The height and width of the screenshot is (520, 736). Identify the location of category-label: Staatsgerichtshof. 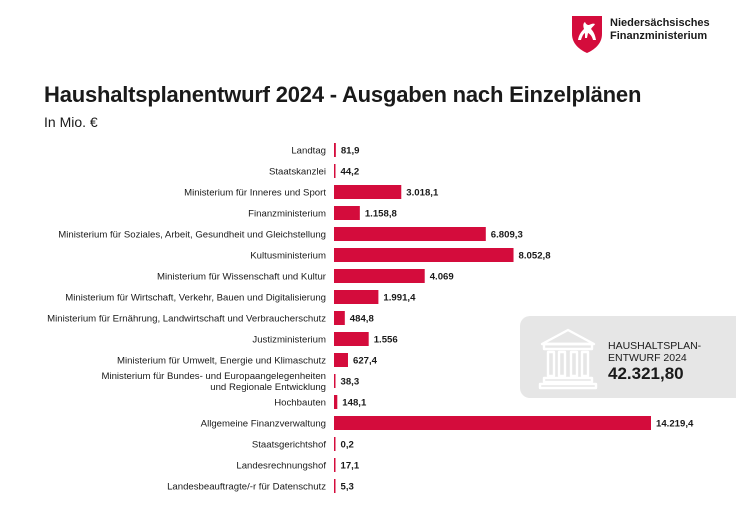
(289, 445).